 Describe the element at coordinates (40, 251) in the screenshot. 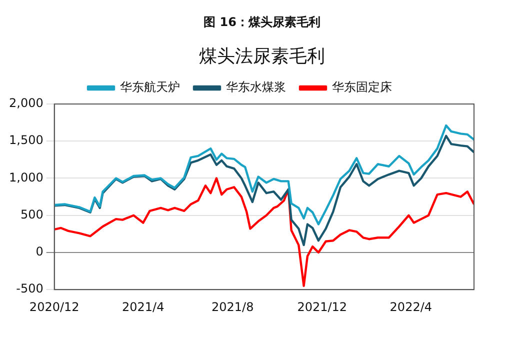

I see `y-tick-label: 0` at that location.